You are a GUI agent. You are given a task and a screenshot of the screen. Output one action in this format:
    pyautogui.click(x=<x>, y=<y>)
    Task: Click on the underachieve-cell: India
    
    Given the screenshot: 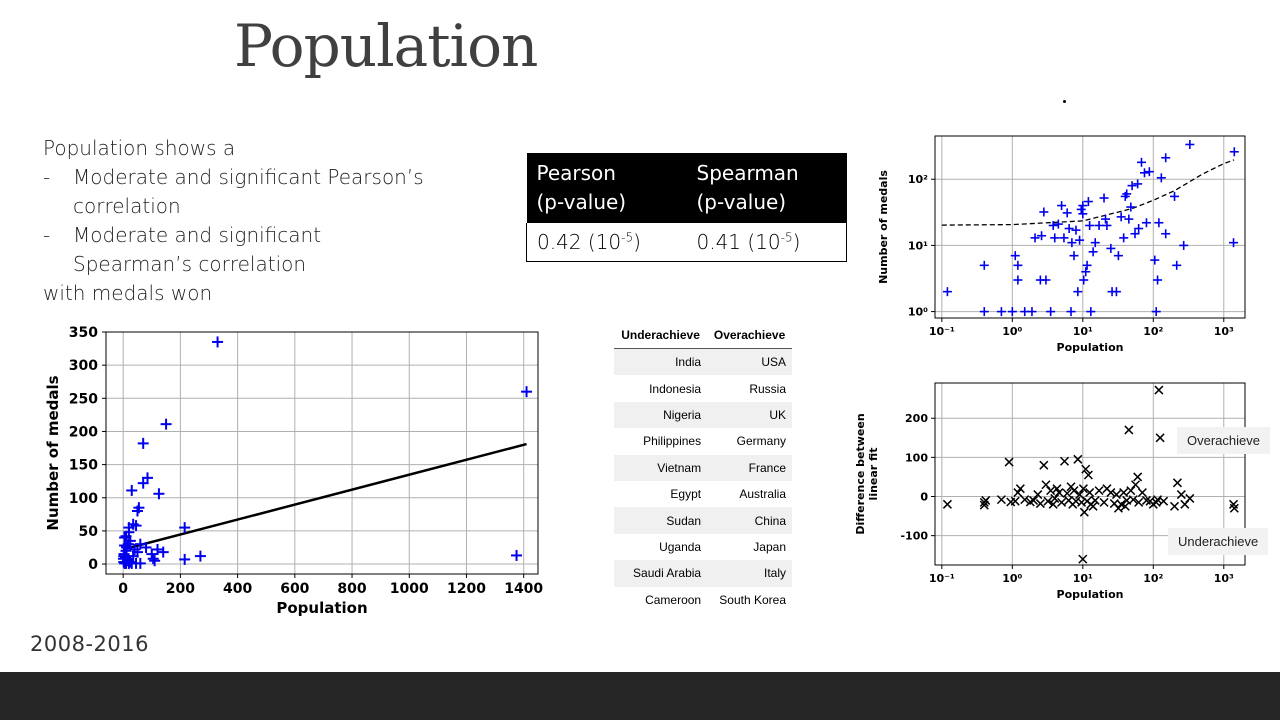 What is the action you would take?
    pyautogui.click(x=661, y=362)
    